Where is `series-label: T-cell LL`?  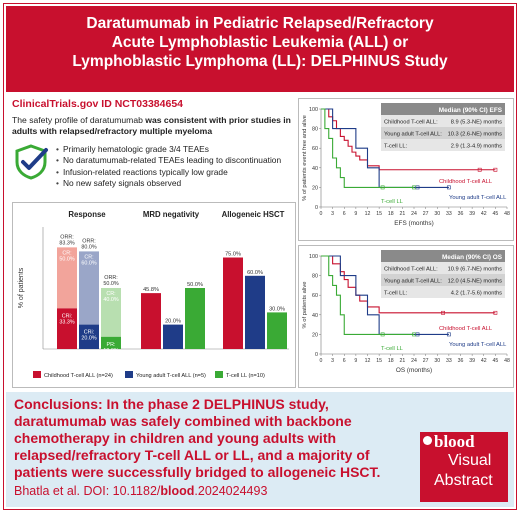
series-label: T-cell LL is located at coordinates (392, 349).